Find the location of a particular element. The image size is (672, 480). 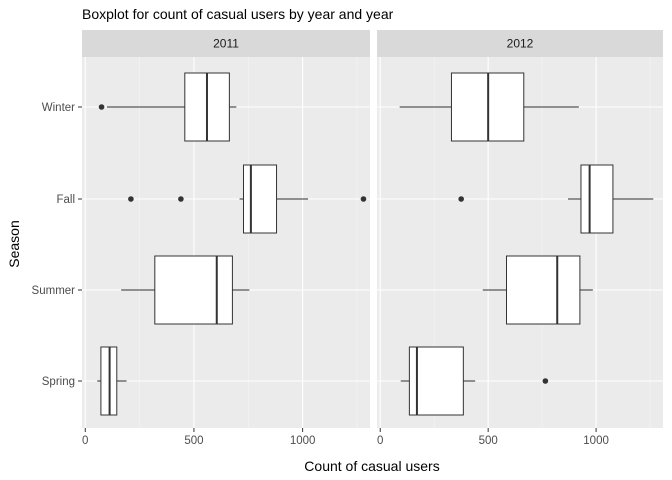

facet-strip-label: 2012 is located at coordinates (520, 44).